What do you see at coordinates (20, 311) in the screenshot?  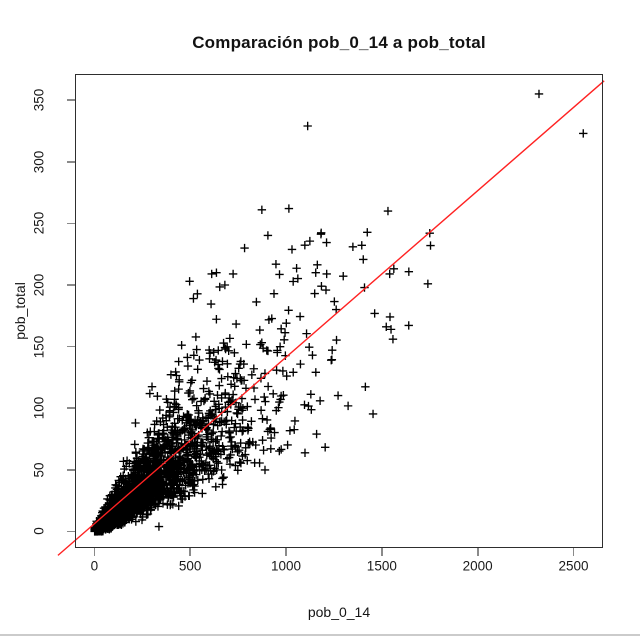 I see `y-axis-label: pob_total` at bounding box center [20, 311].